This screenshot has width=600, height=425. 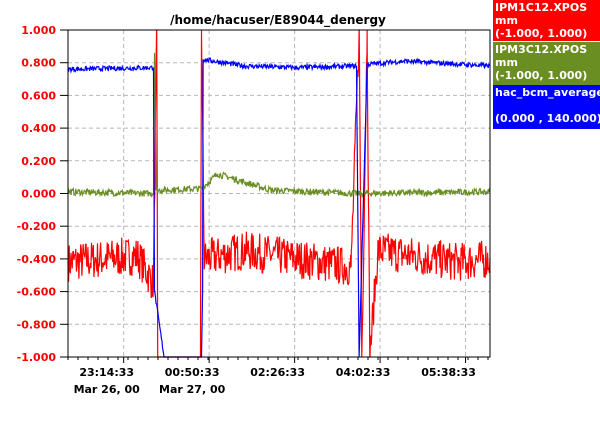 What do you see at coordinates (37, 357) in the screenshot?
I see `y-tick-label: -1.000` at bounding box center [37, 357].